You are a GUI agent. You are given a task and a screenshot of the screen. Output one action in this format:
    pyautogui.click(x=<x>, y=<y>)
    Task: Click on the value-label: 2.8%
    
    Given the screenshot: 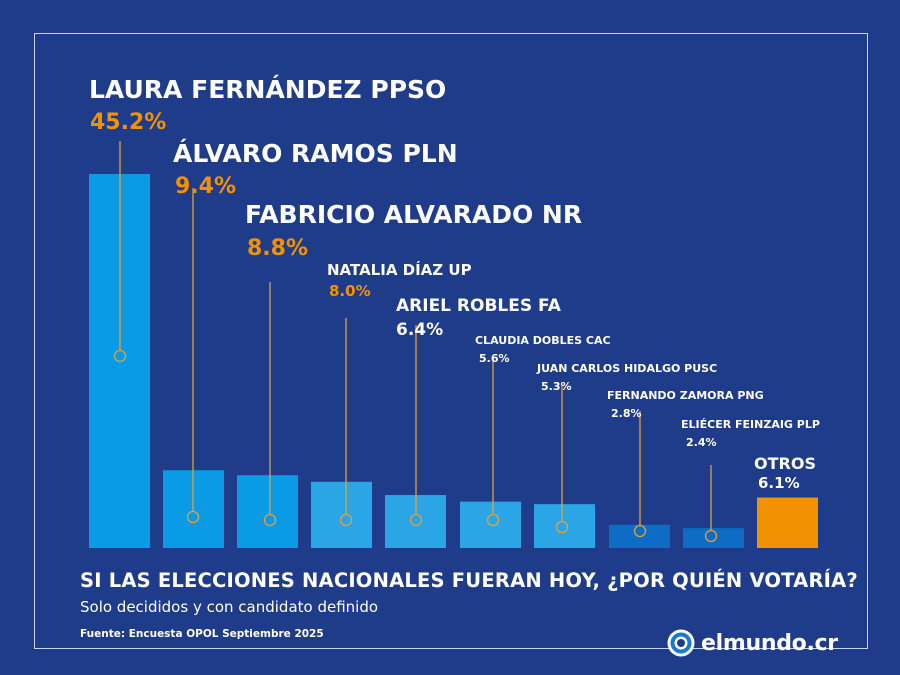 What is the action you would take?
    pyautogui.click(x=626, y=413)
    